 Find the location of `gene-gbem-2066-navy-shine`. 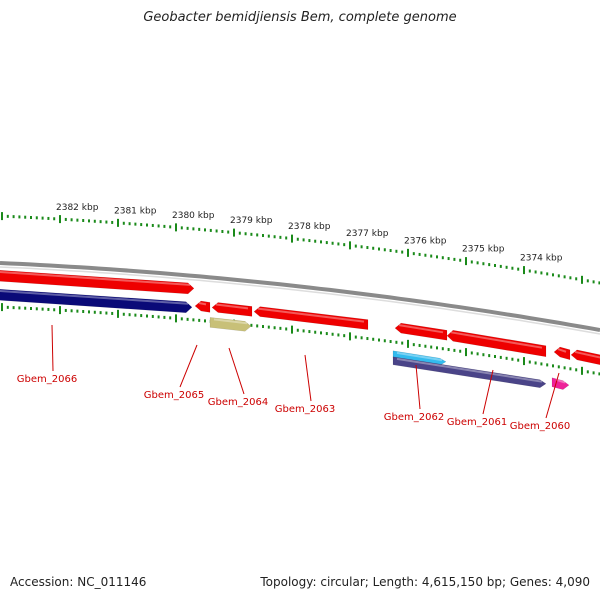

gene-gbem-2066-navy-shine is located at coordinates (94, 297).